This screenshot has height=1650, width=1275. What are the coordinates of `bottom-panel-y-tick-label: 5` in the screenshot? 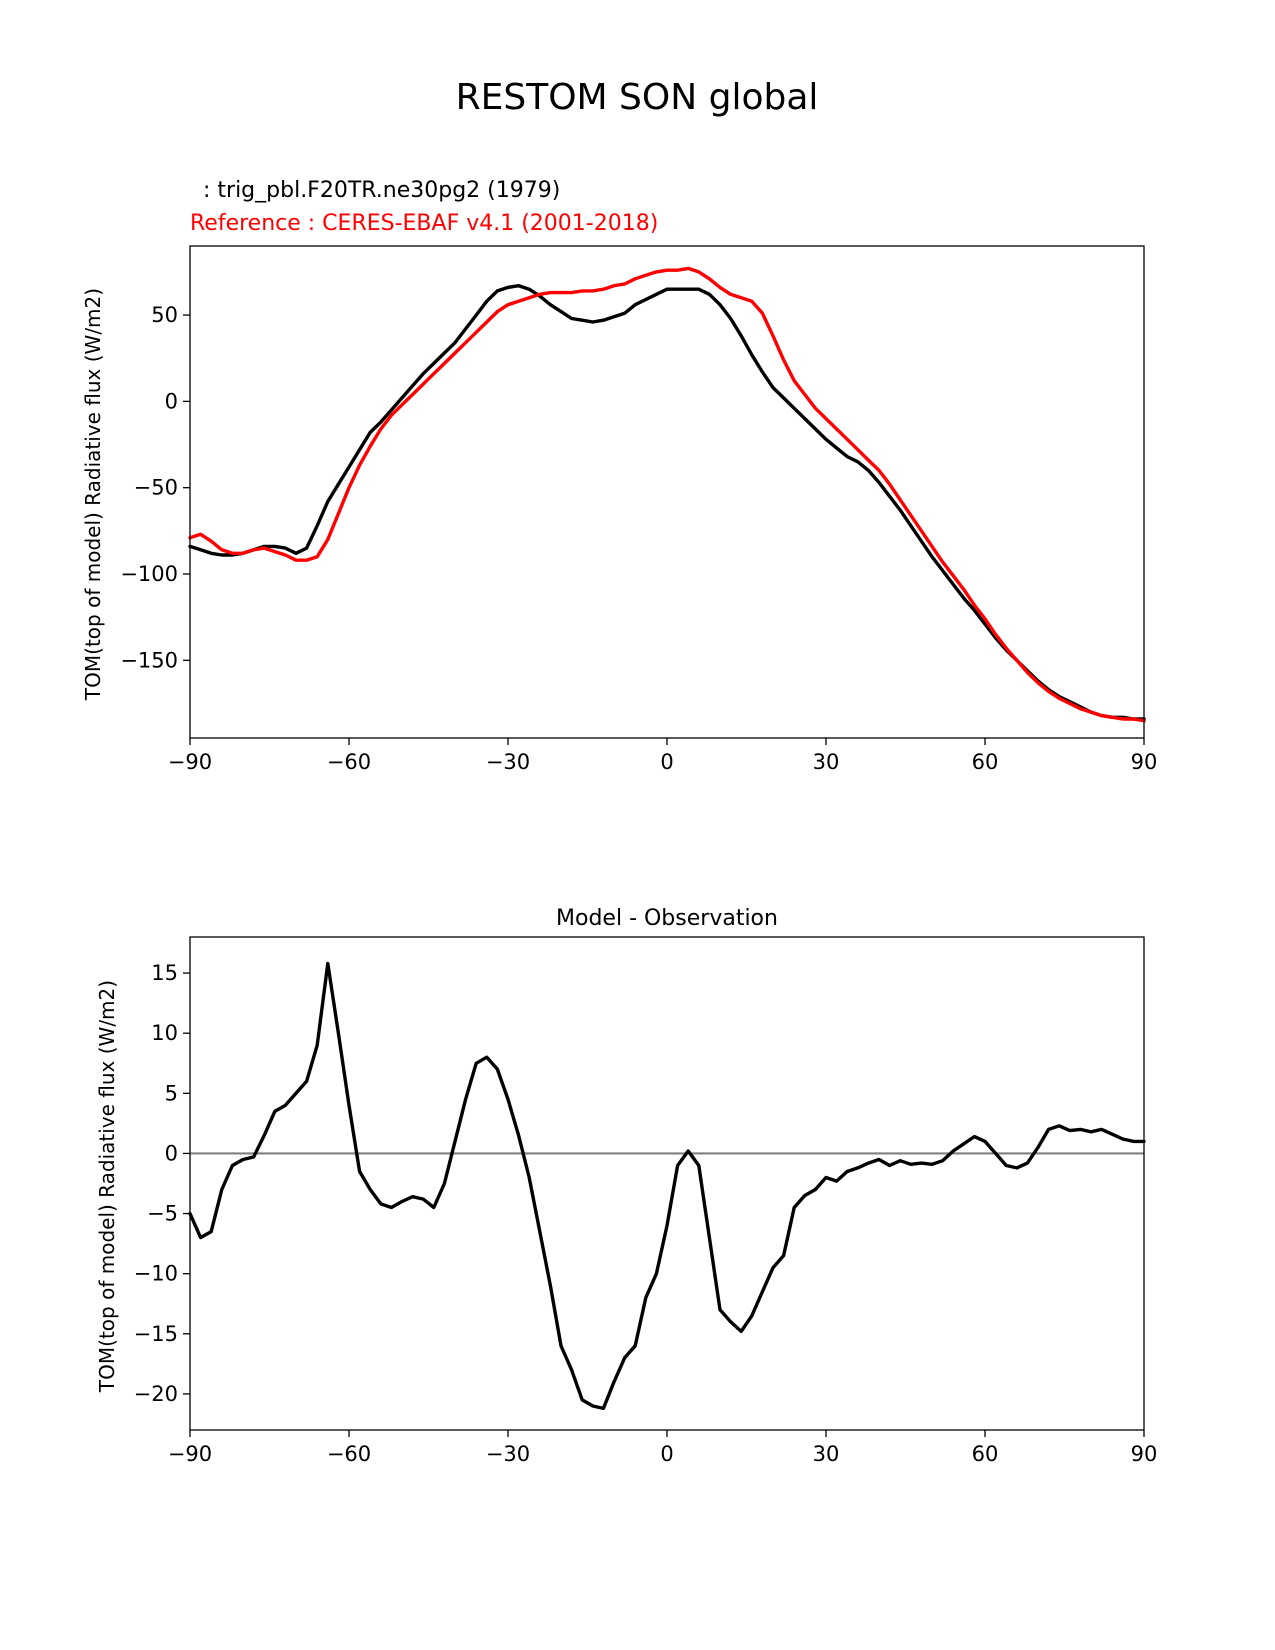 It's located at (171, 1093).